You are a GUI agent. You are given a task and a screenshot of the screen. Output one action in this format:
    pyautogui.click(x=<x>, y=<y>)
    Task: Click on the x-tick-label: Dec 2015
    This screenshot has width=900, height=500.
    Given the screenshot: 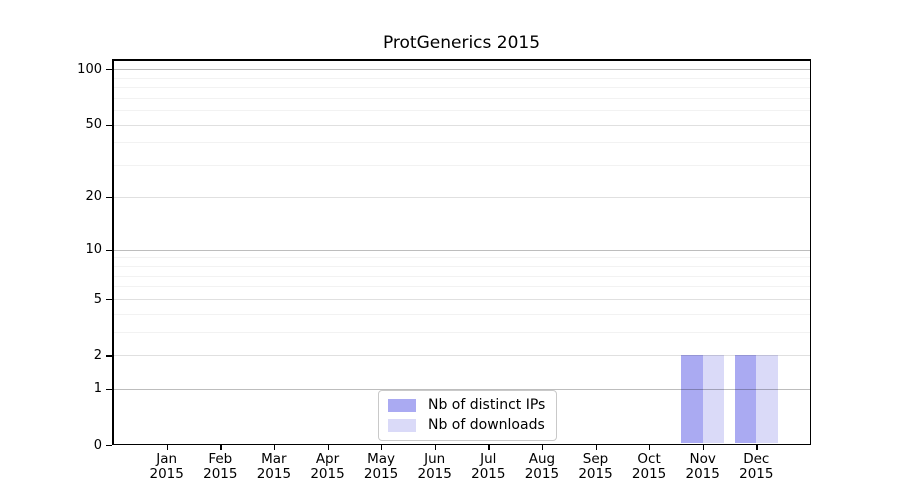 What is the action you would take?
    pyautogui.click(x=756, y=467)
    